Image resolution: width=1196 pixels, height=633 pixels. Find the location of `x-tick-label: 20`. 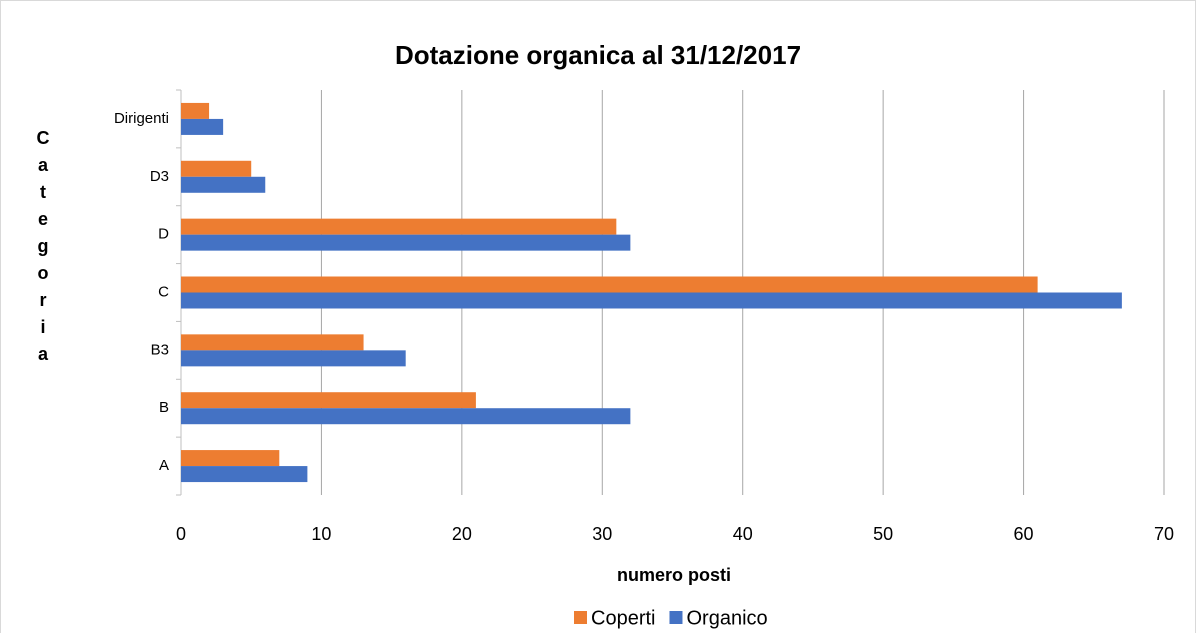

x-tick-label: 20 is located at coordinates (462, 534).